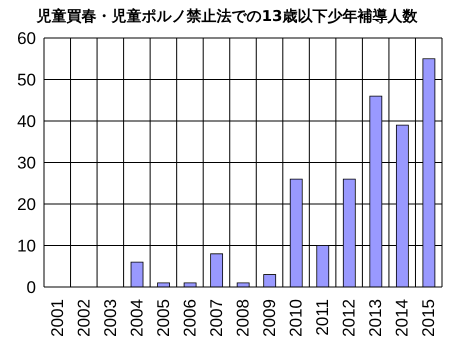 The width and height of the screenshot is (454, 343). Describe the element at coordinates (26, 38) in the screenshot. I see `y-tick-label: 60` at that location.